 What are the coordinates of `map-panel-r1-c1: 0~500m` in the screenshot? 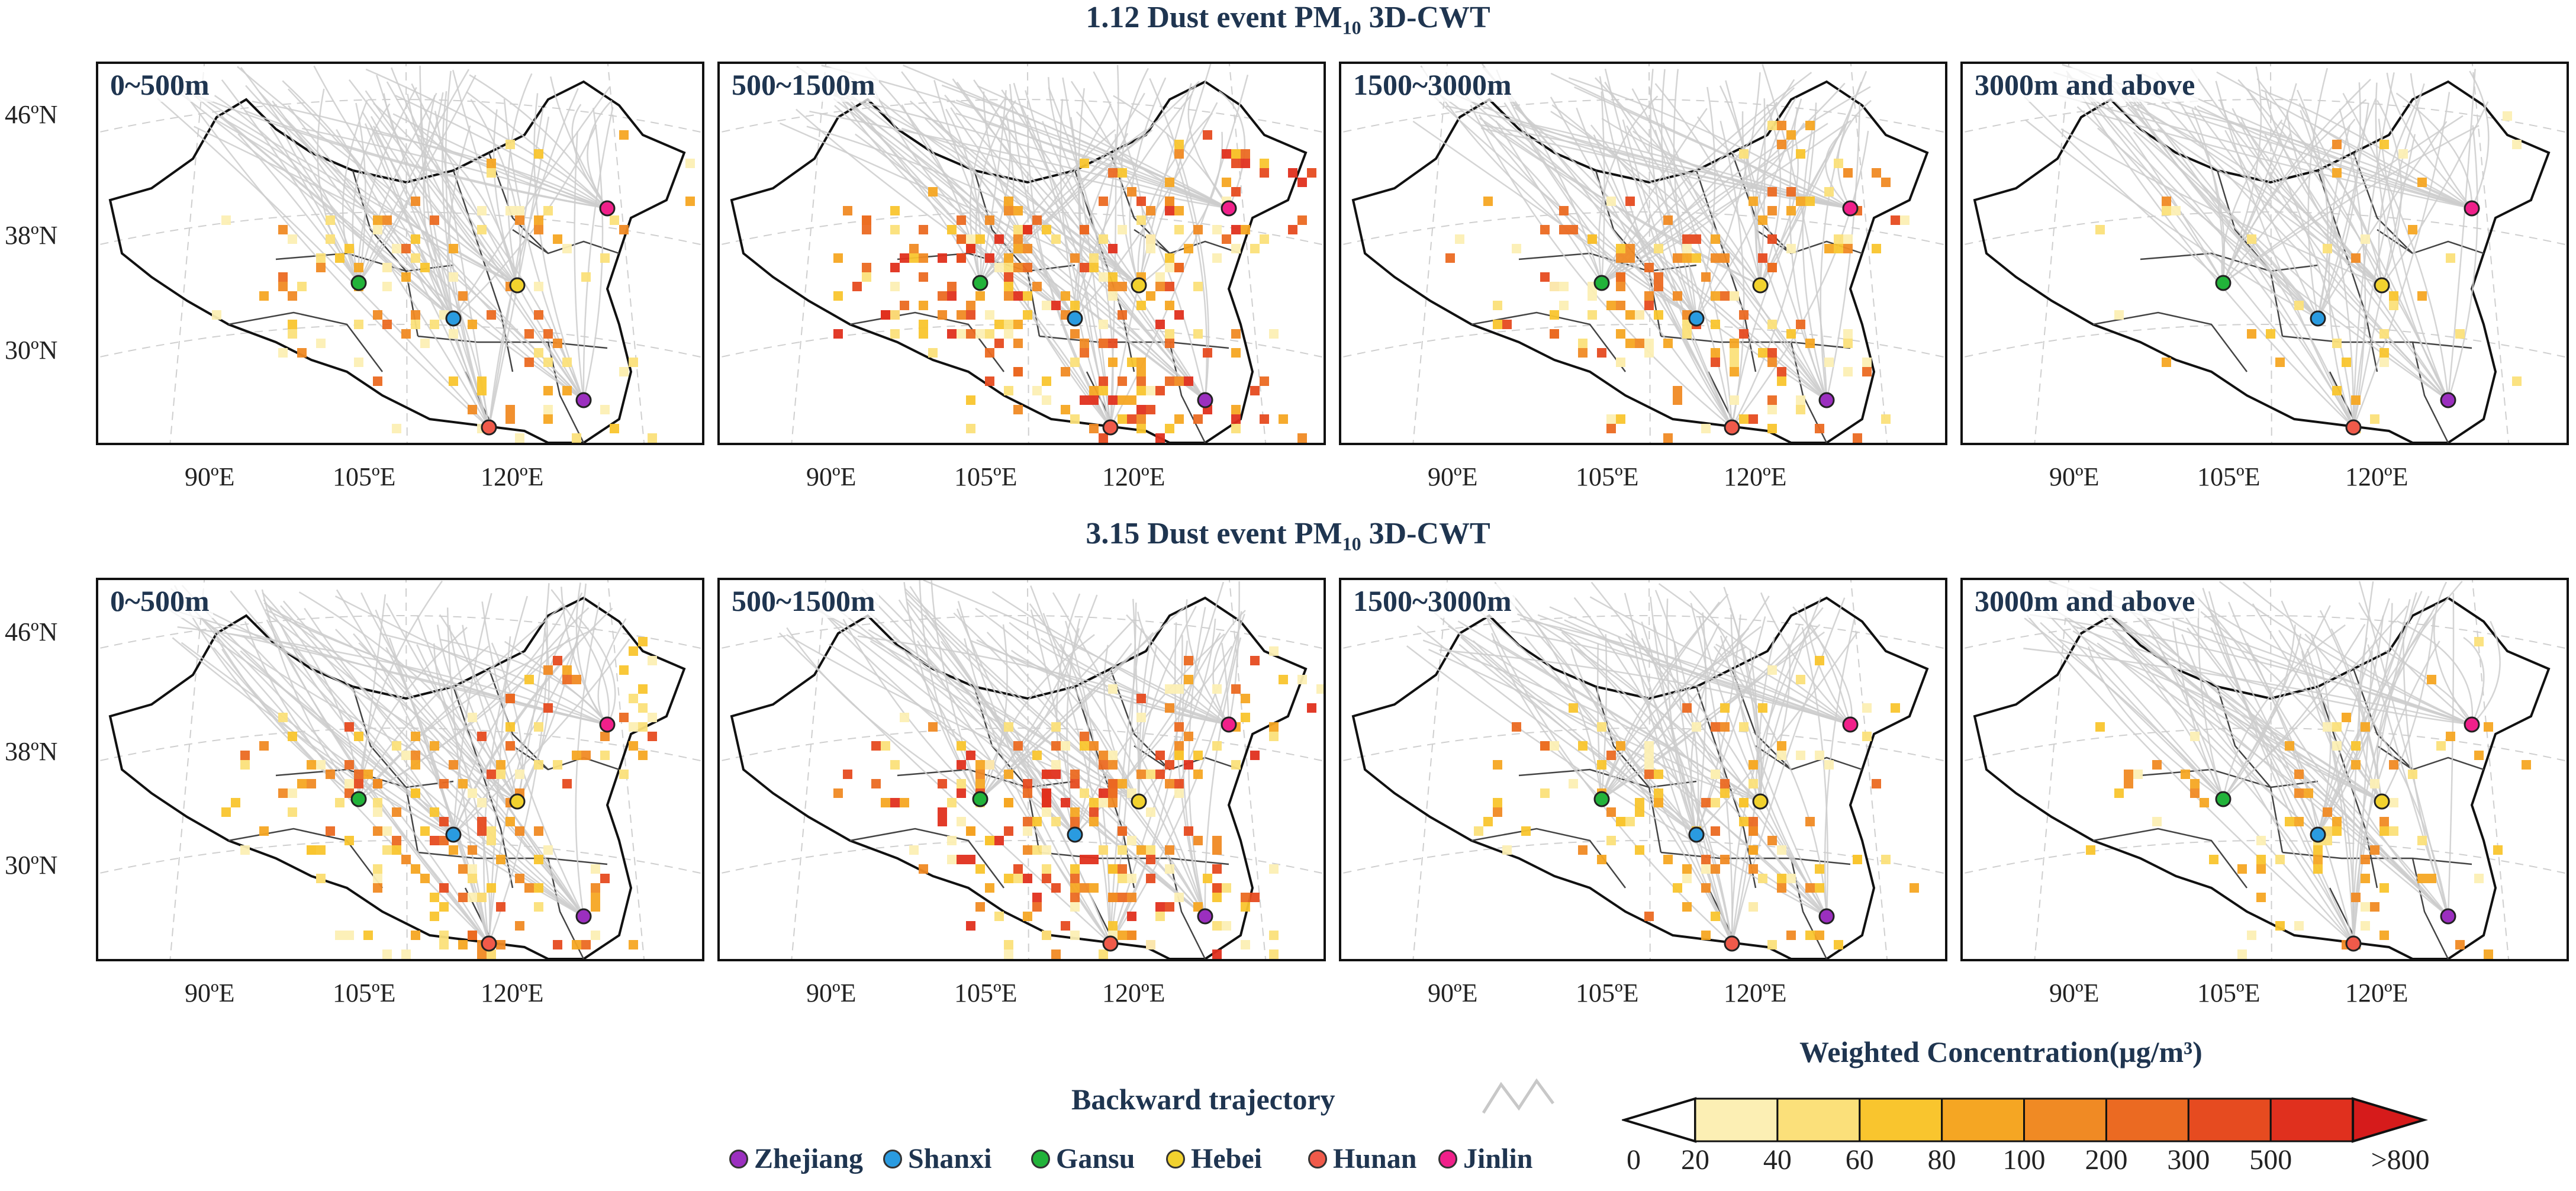 It's located at (400, 253).